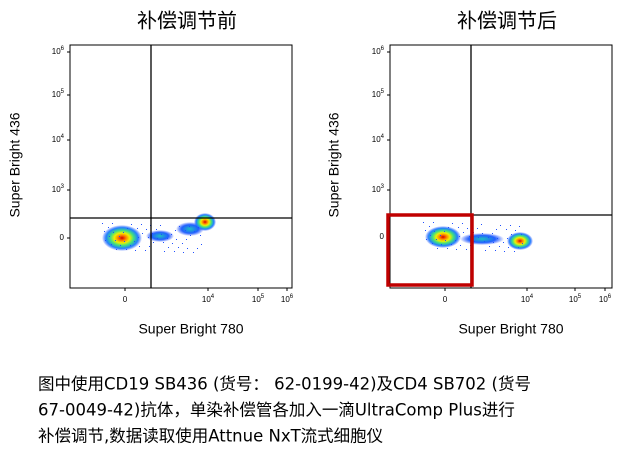 This screenshot has height=463, width=625. I want to click on caption-line: 补偿调节,数据读取使用Attnue NxT流式细胞仪, so click(210, 436).